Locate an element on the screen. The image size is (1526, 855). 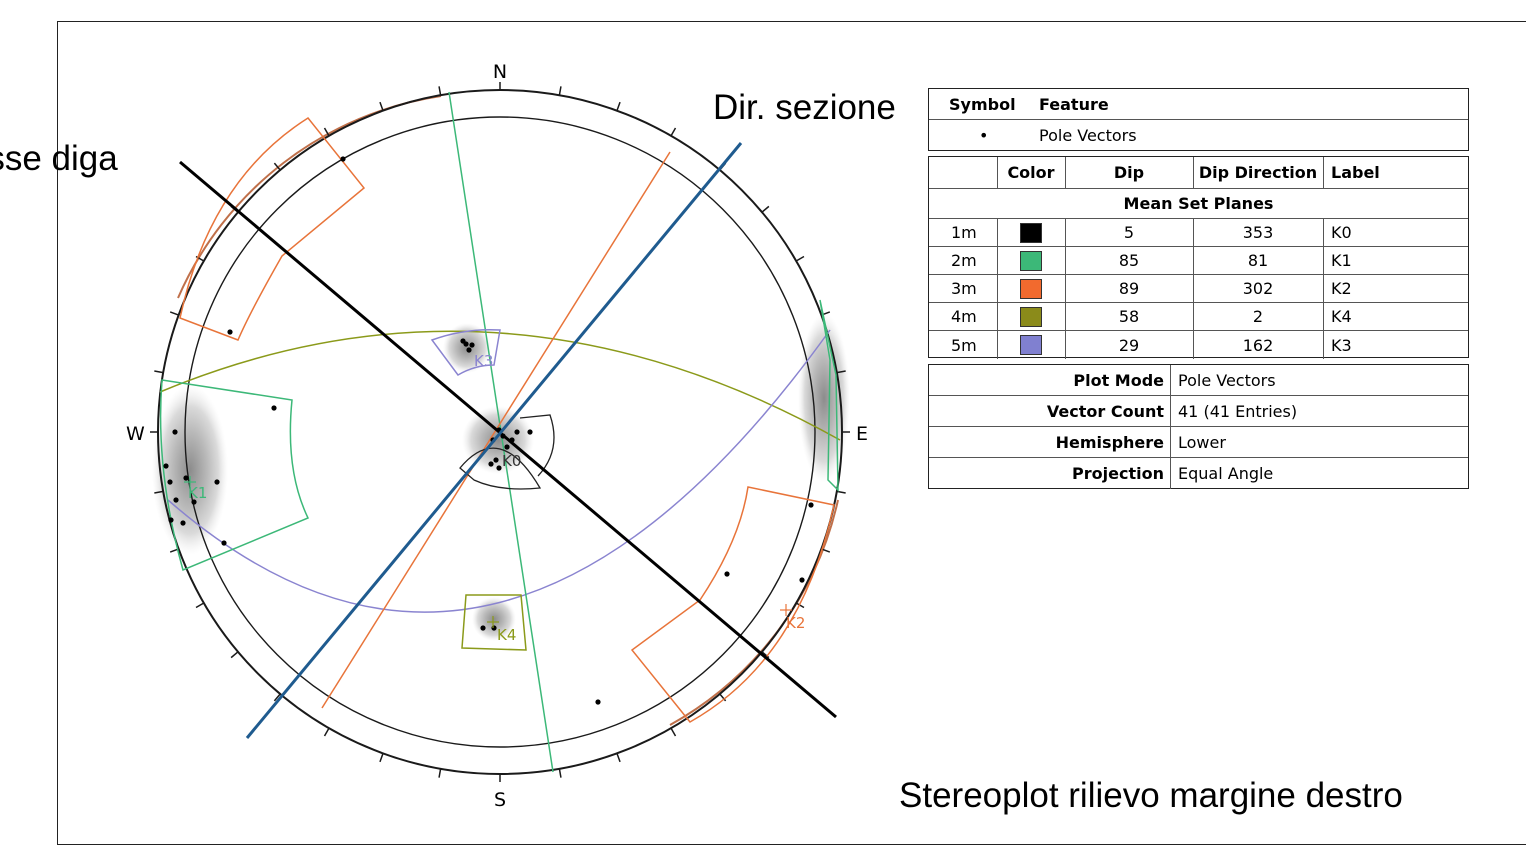
legend-table: Symbol Feature • Pole Vectors is located at coordinates (1198, 119).